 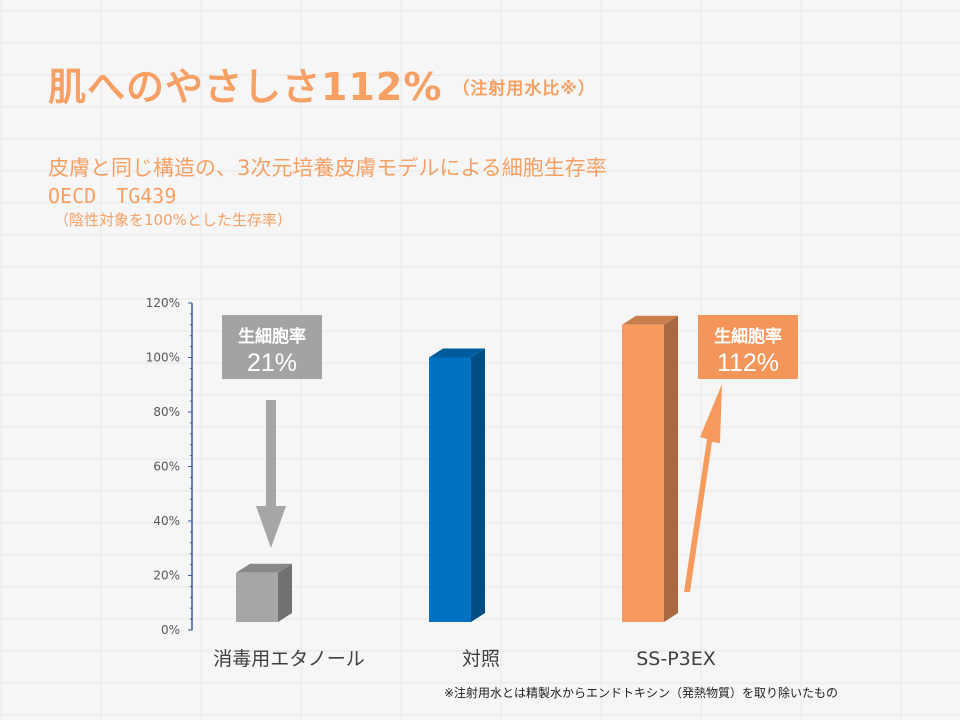 What do you see at coordinates (524, 89) in the screenshot?
I see `title-note: （注射用水比※）` at bounding box center [524, 89].